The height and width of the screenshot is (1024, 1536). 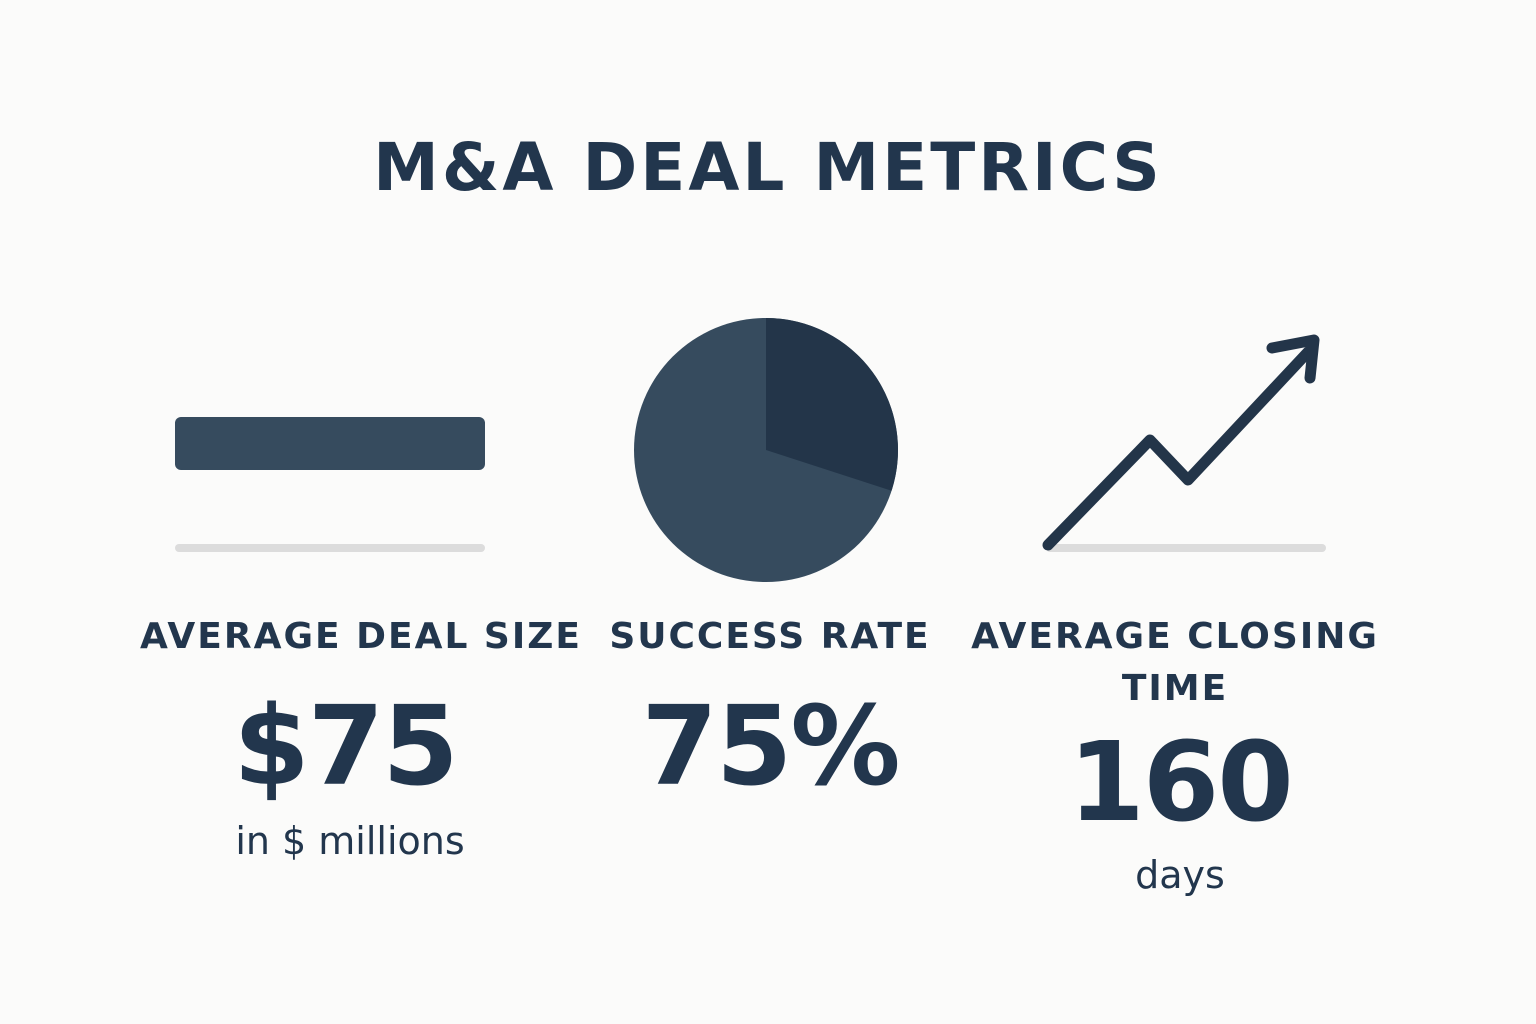 What do you see at coordinates (770, 636) in the screenshot?
I see `metric-label-success-rate: SUCCESS RATE` at bounding box center [770, 636].